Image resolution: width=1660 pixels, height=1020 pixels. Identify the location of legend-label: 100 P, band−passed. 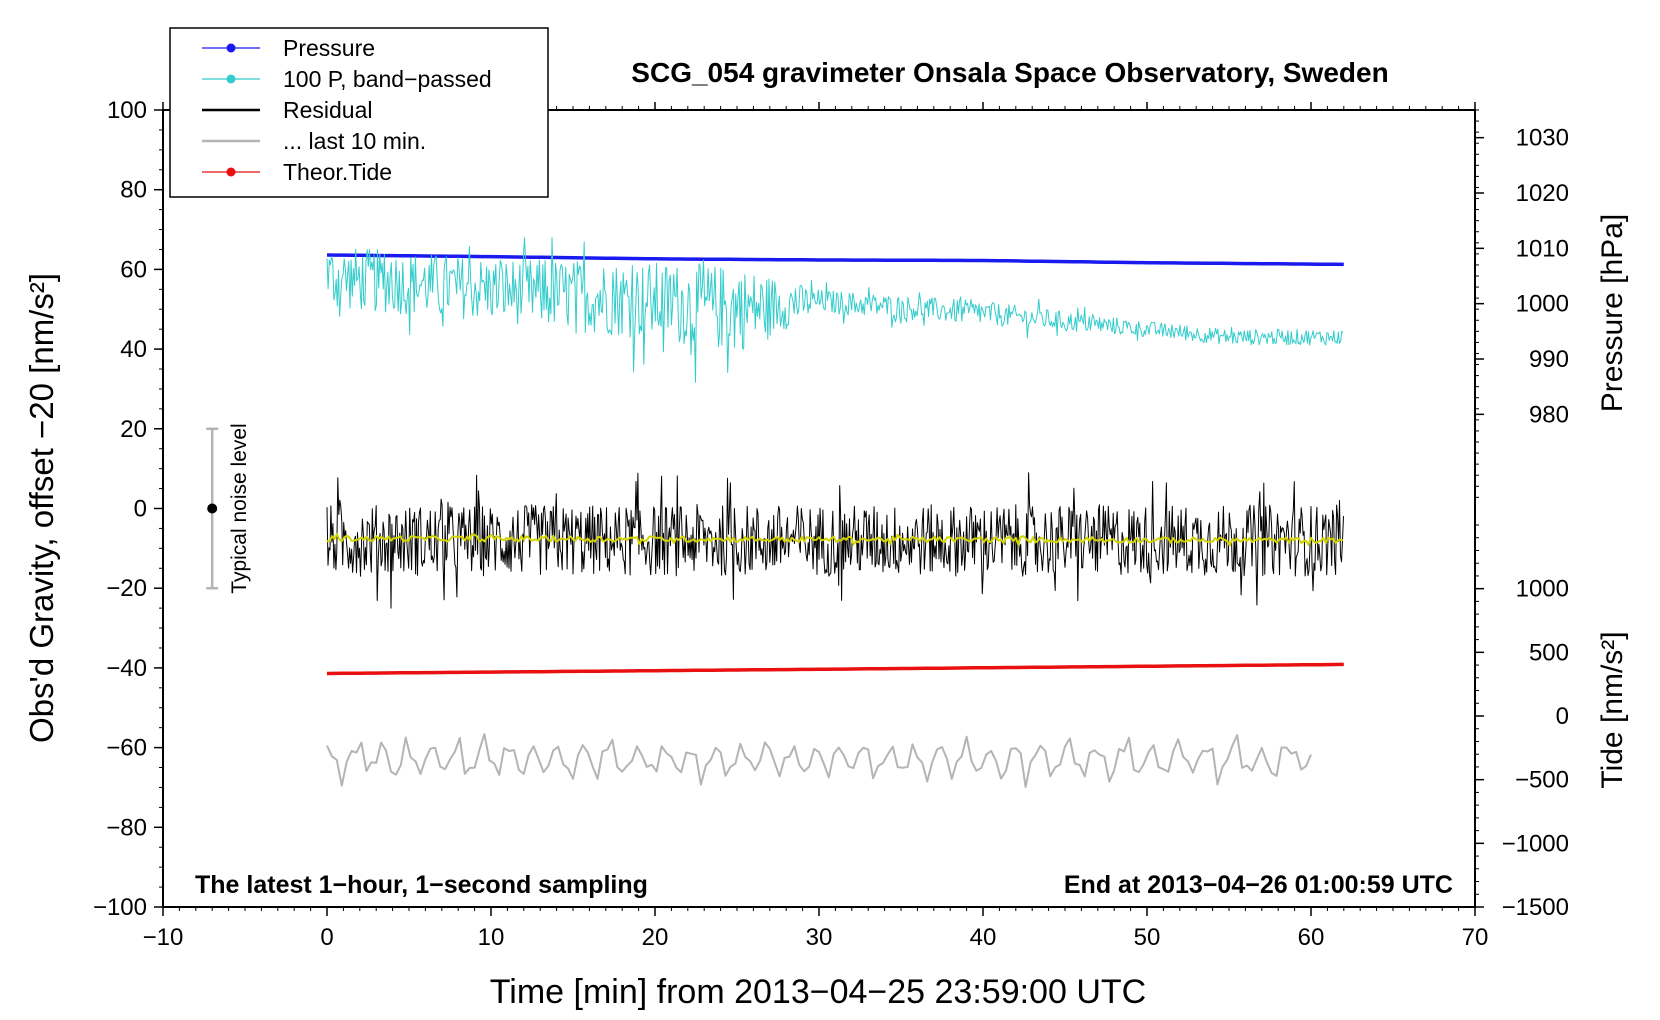
(387, 79).